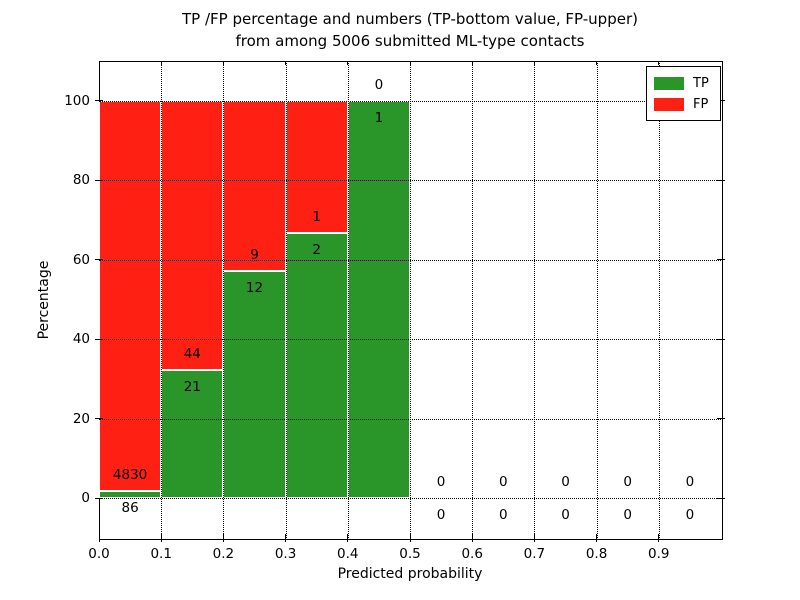 This screenshot has height=600, width=800. Describe the element at coordinates (316, 217) in the screenshot. I see `fp-count-label: 1` at that location.